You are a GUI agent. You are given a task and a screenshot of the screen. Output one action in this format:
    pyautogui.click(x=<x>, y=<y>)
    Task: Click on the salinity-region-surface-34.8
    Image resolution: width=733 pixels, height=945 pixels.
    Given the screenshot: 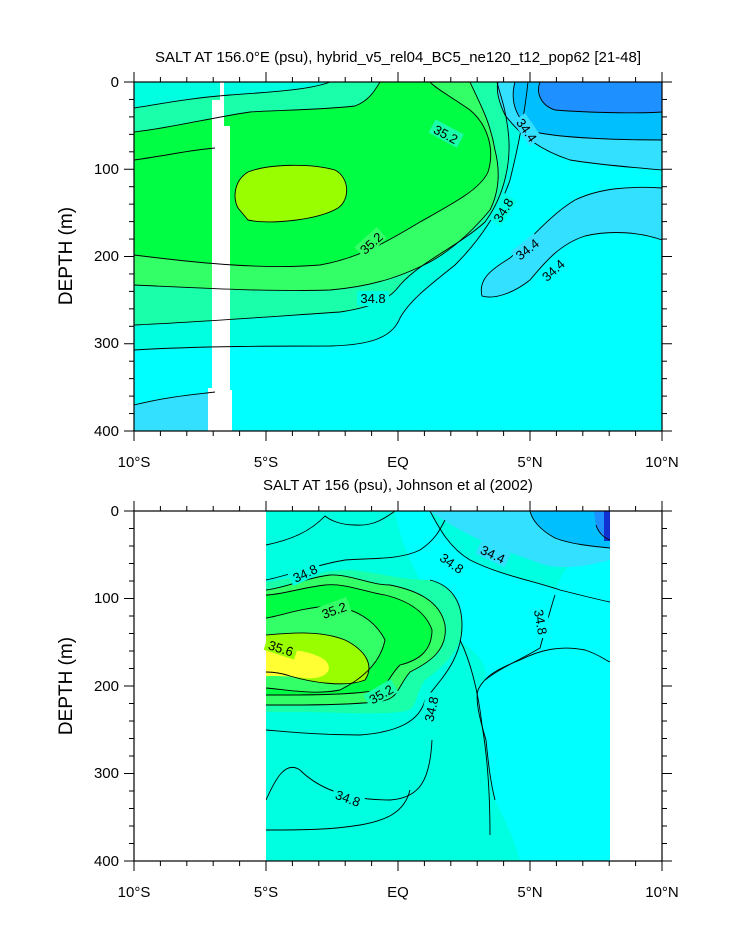 What is the action you would take?
    pyautogui.click(x=232, y=95)
    